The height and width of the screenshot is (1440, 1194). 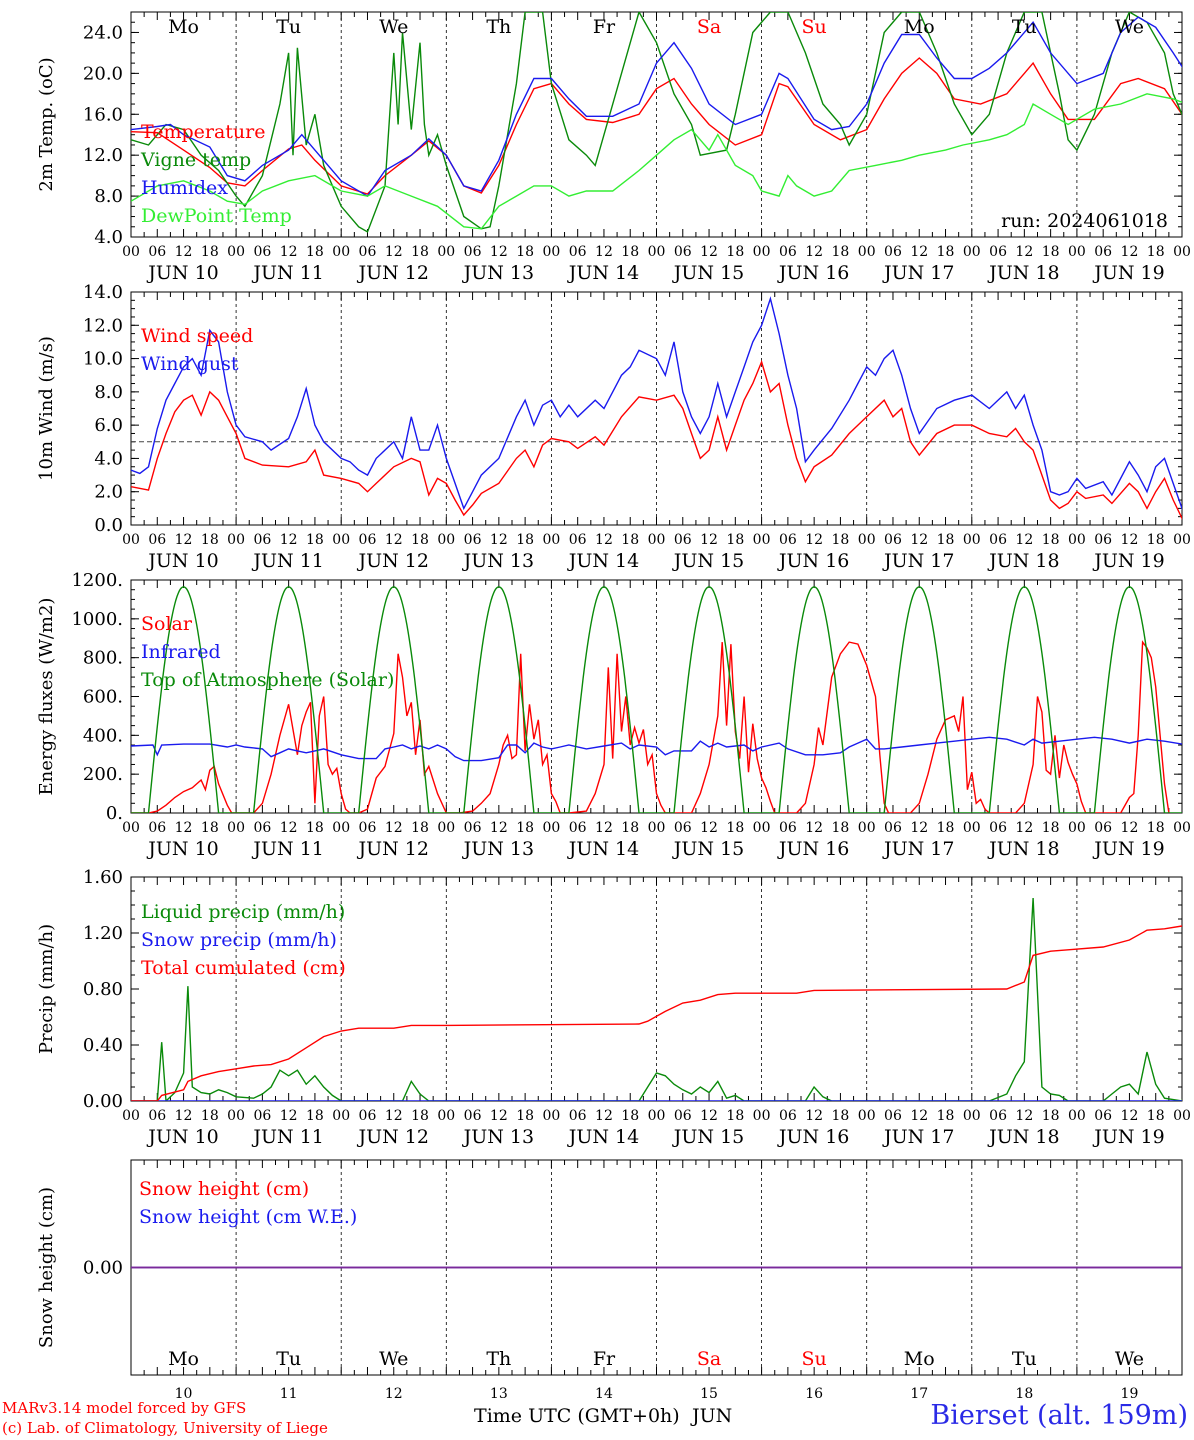 I want to click on y-tick-label: 12.0, so click(x=103, y=155).